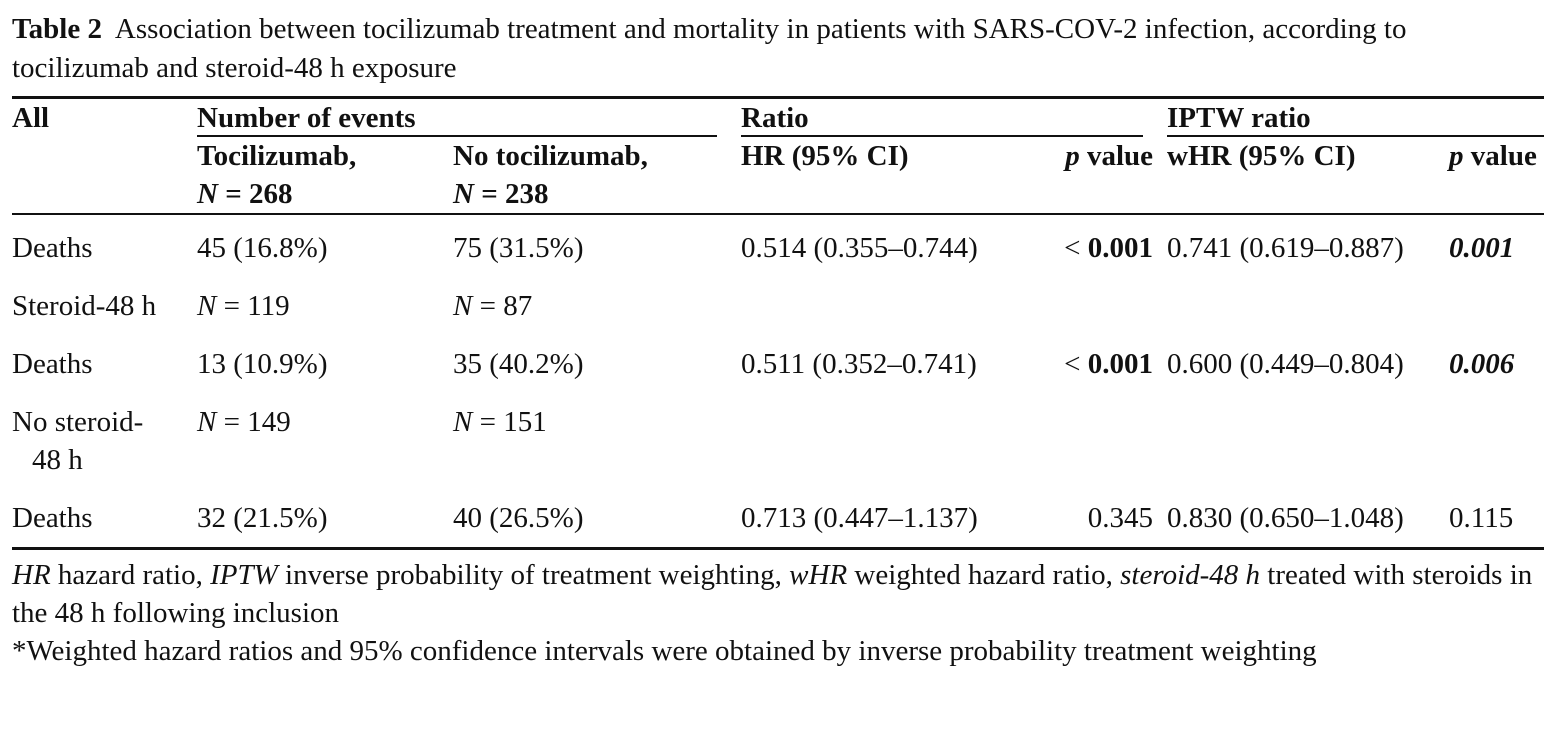 The image size is (1554, 738). I want to click on header-hr-ci: HR (95% CI), so click(825, 156).